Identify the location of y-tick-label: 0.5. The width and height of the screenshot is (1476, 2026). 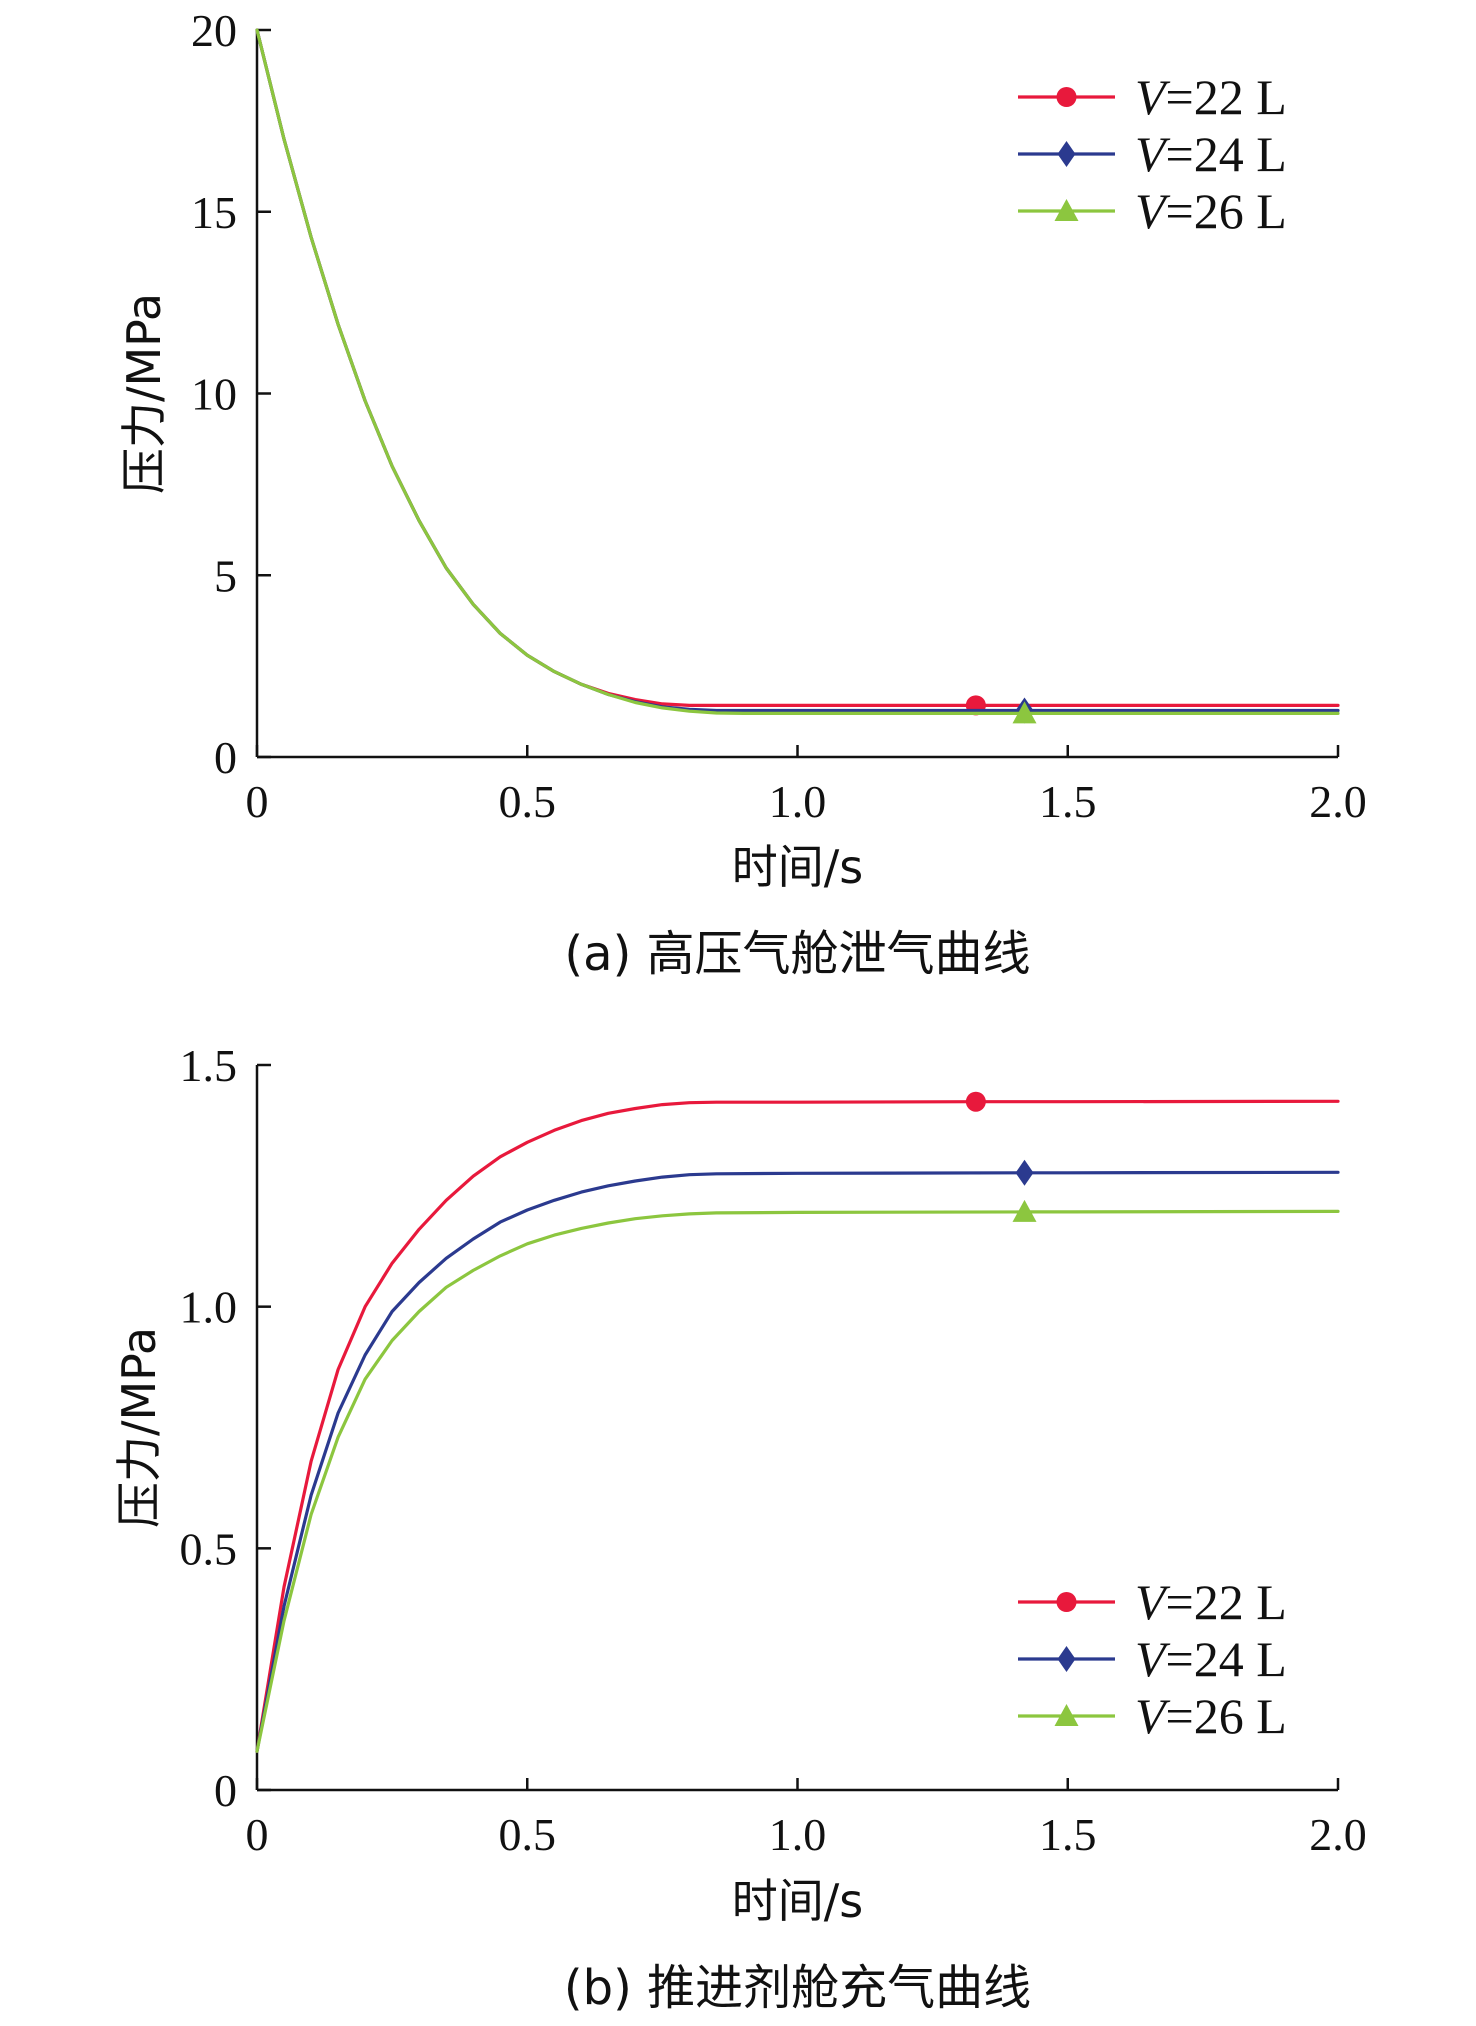
(209, 1548).